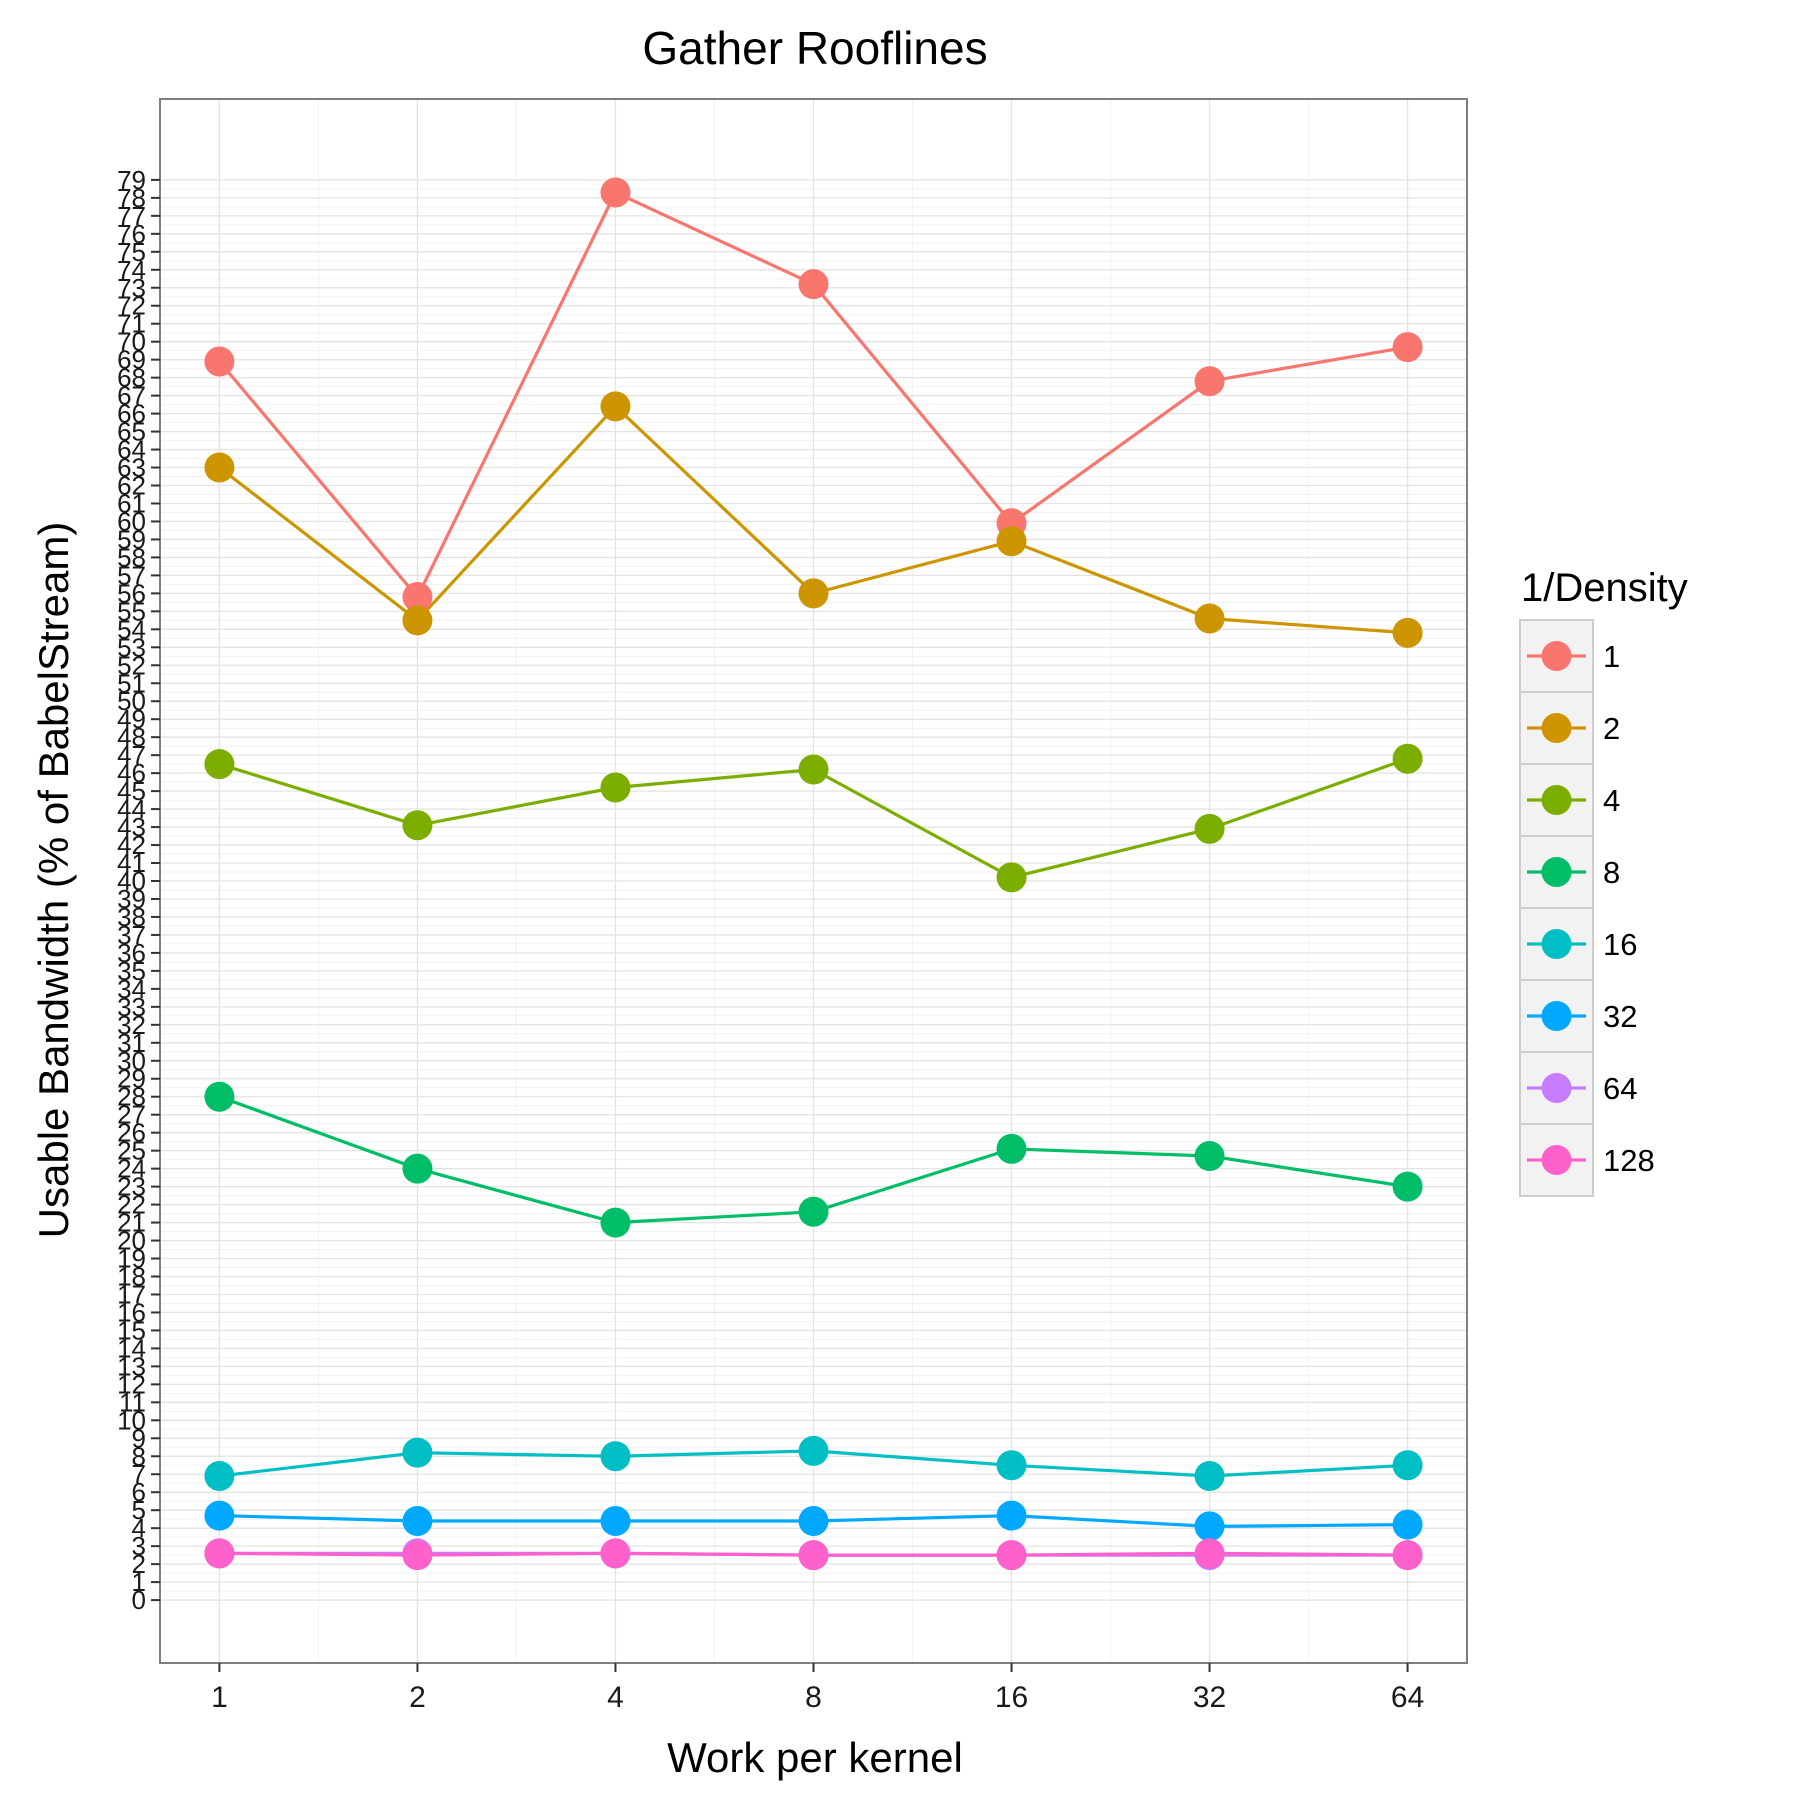 The width and height of the screenshot is (1800, 1800). Describe the element at coordinates (131, 989) in the screenshot. I see `y-tick-label: 34` at that location.